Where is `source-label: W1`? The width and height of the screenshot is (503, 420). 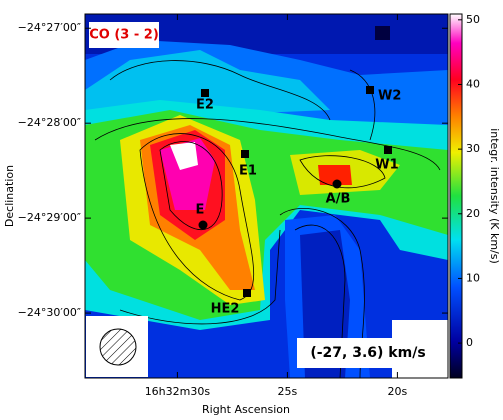 source-label: W1 is located at coordinates (386, 165).